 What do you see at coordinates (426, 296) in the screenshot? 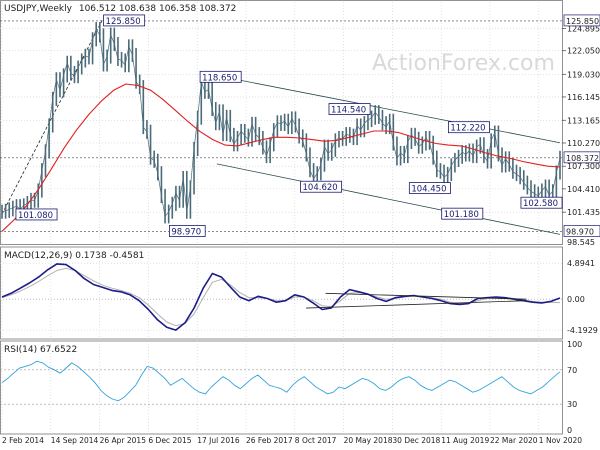
I see `macd-upper-trendline` at bounding box center [426, 296].